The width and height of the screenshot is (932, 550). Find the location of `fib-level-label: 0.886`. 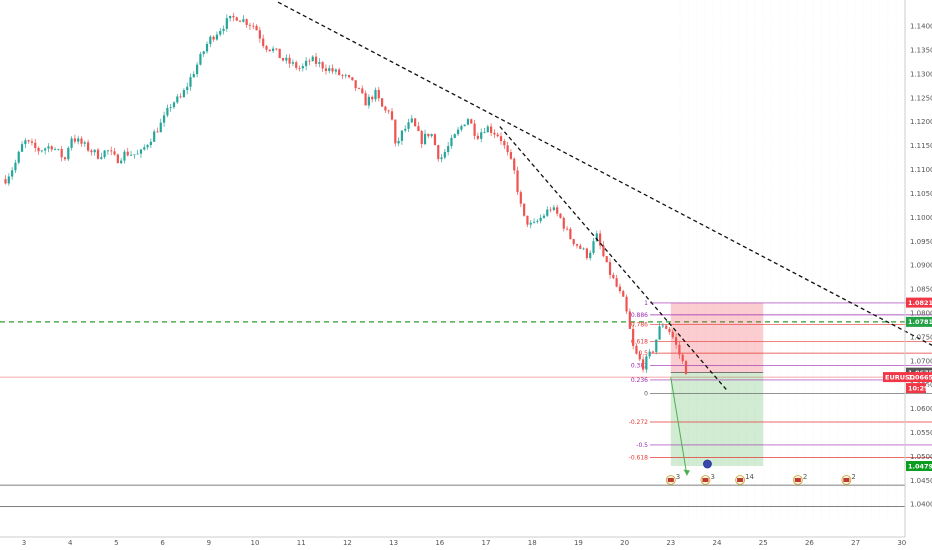

fib-level-label: 0.886 is located at coordinates (639, 315).